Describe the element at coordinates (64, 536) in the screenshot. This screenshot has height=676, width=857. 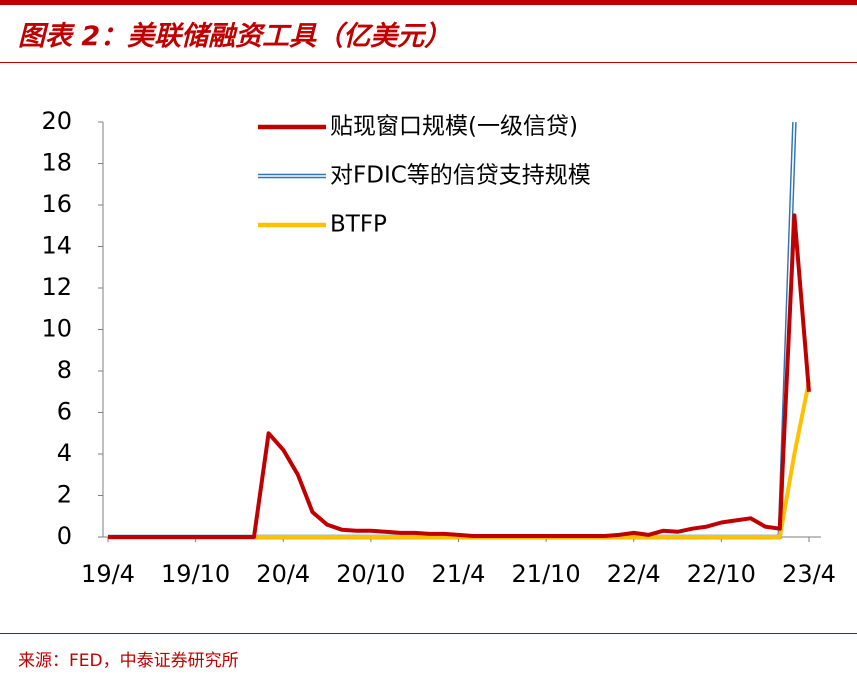
I see `y-tick-label: 0` at that location.